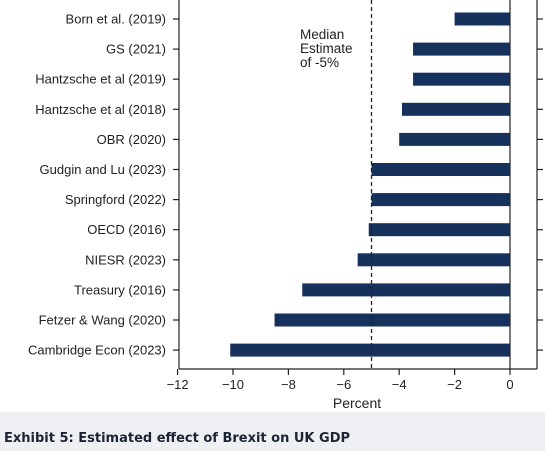  I want to click on category-label: Fetzer & Wang (2020), so click(102, 320).